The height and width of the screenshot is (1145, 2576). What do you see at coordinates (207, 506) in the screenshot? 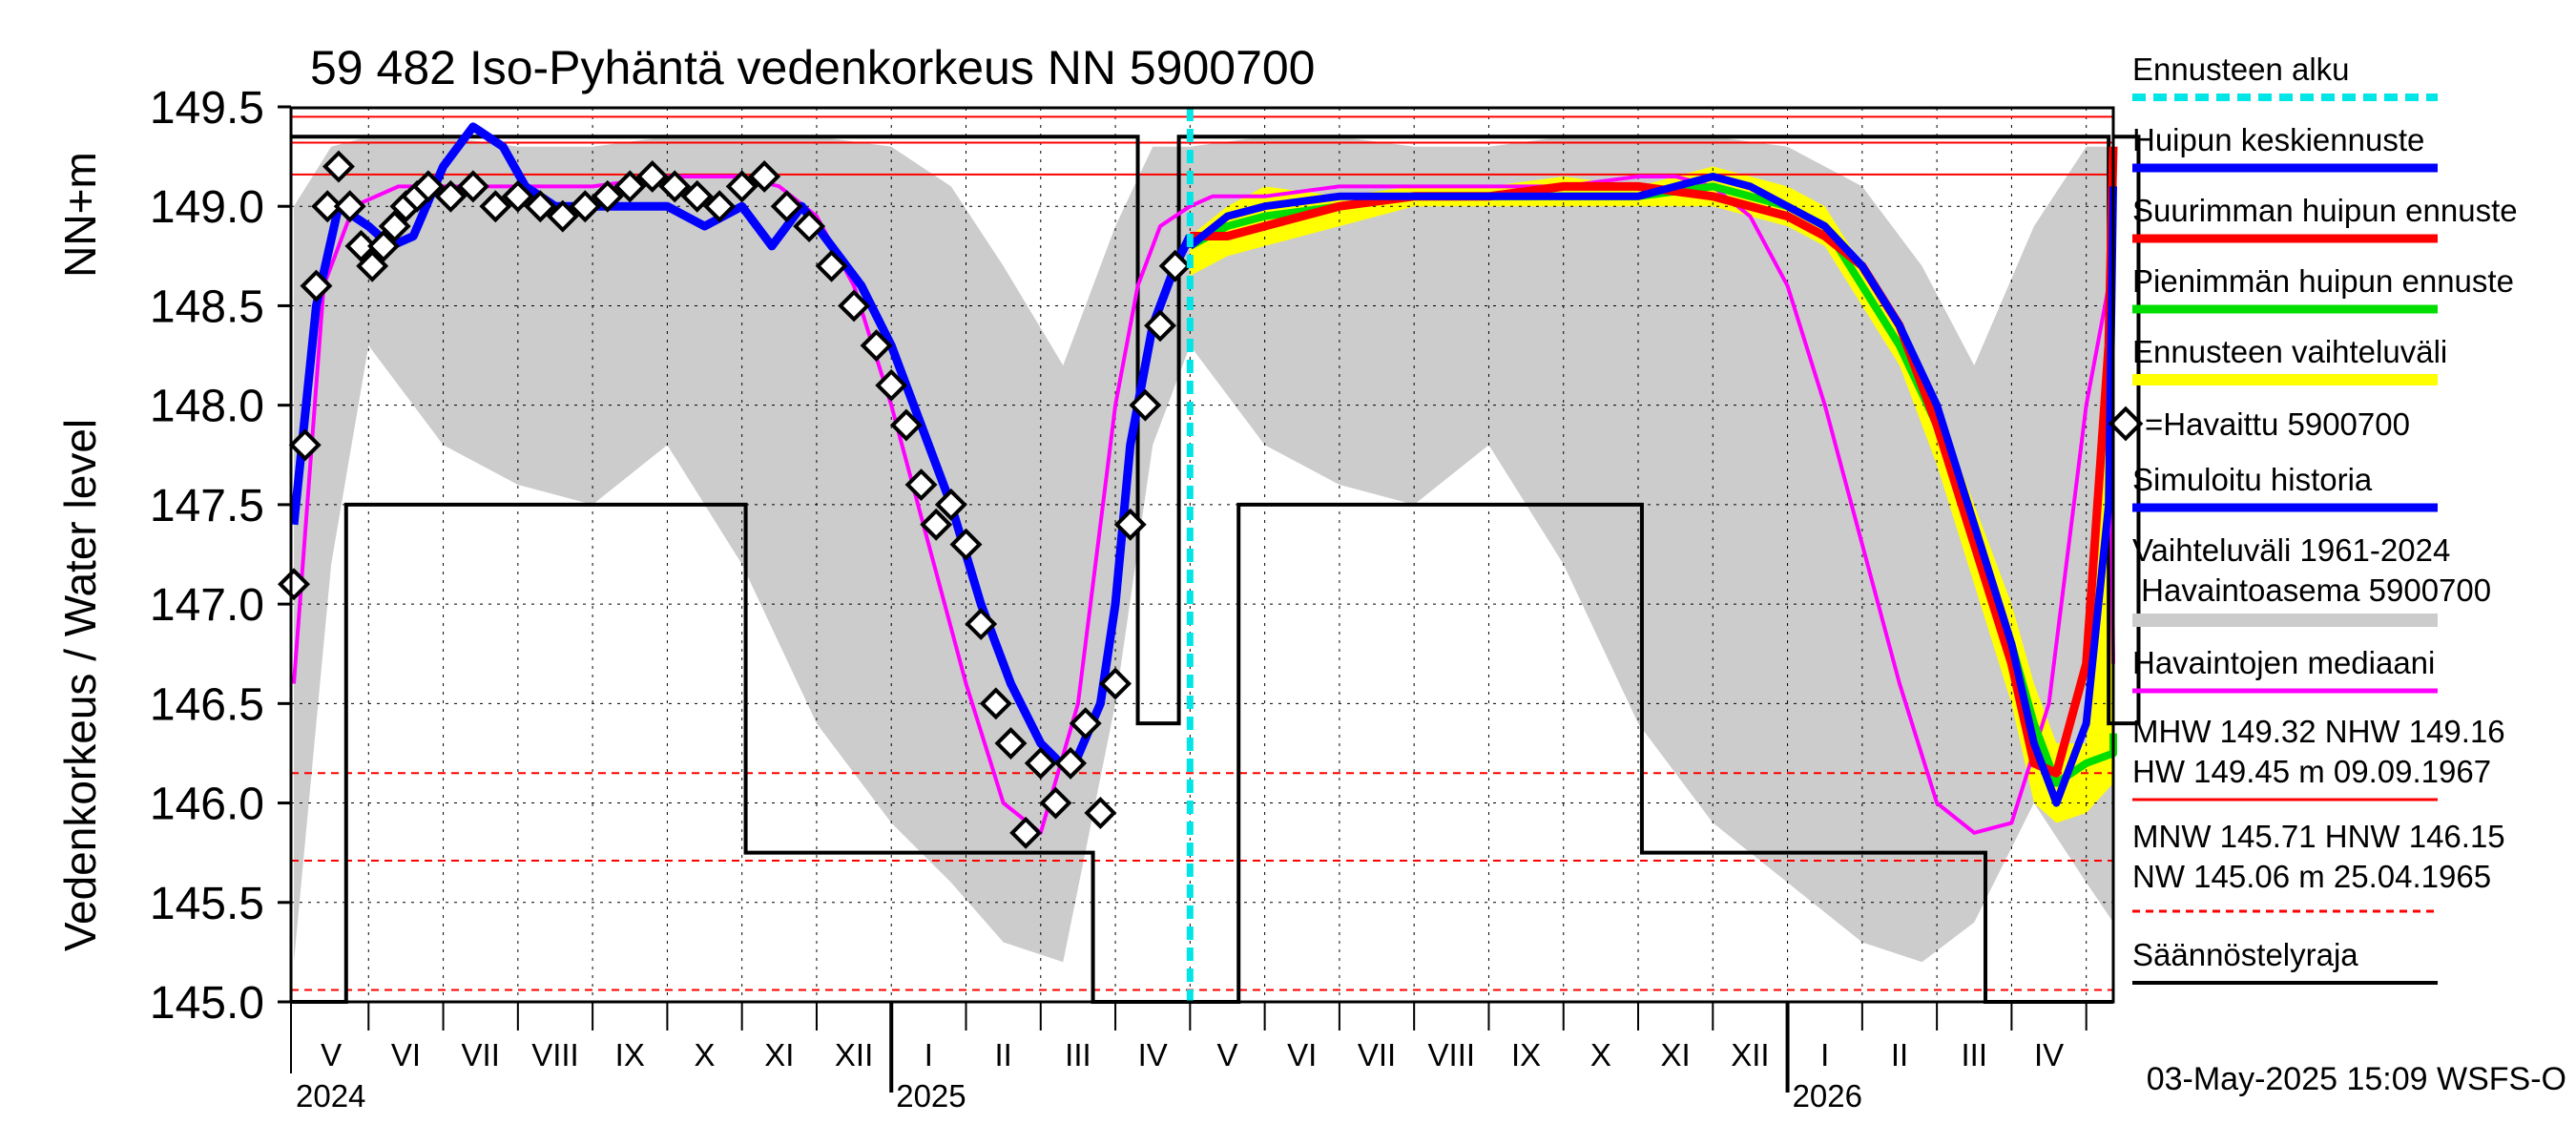
I see `y-tick-label: 147.5` at bounding box center [207, 506].